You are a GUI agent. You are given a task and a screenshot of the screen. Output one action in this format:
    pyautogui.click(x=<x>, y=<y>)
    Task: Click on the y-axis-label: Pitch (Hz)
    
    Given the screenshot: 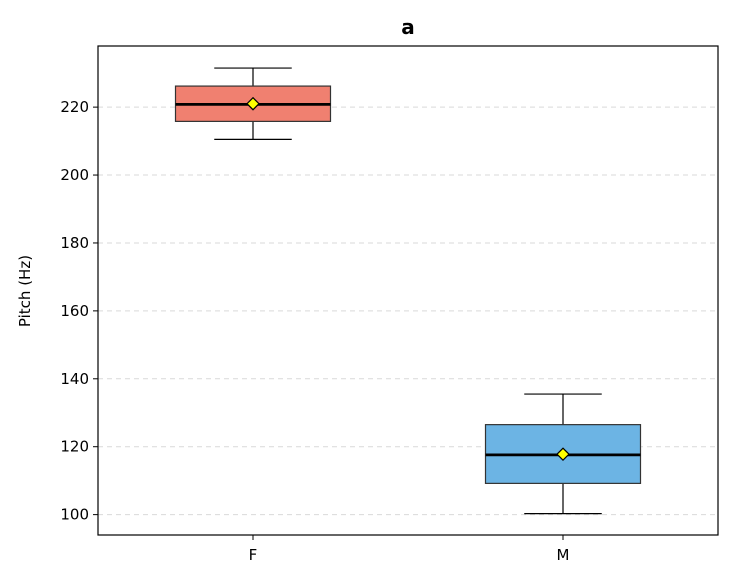 What is the action you would take?
    pyautogui.click(x=25, y=291)
    